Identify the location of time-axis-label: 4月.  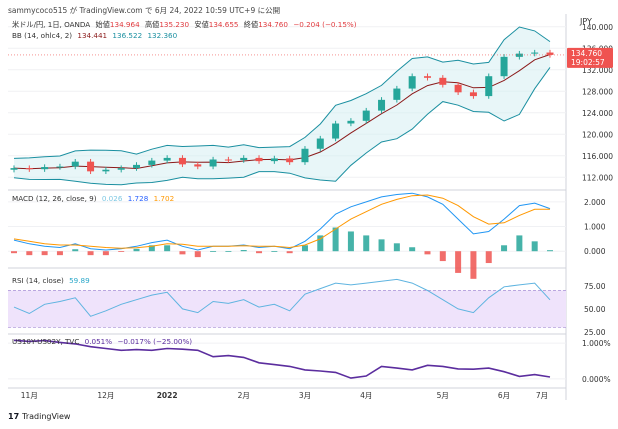
(366, 395).